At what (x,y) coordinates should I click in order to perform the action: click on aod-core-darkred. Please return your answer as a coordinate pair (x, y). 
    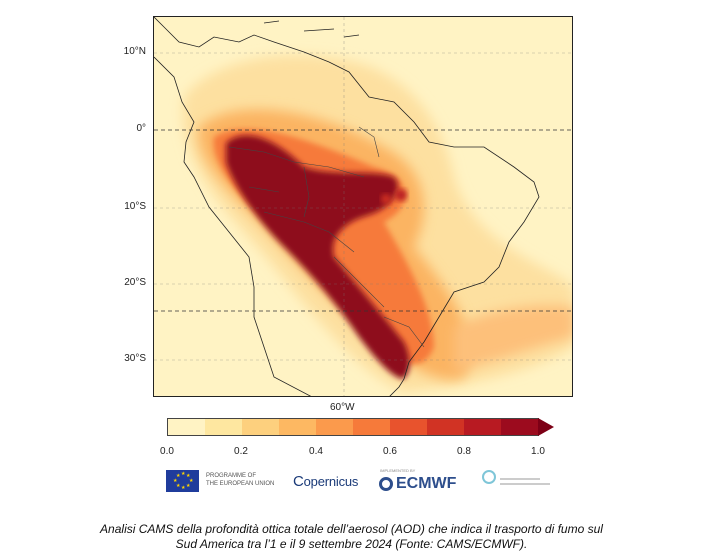
    Looking at the image, I should click on (318, 257).